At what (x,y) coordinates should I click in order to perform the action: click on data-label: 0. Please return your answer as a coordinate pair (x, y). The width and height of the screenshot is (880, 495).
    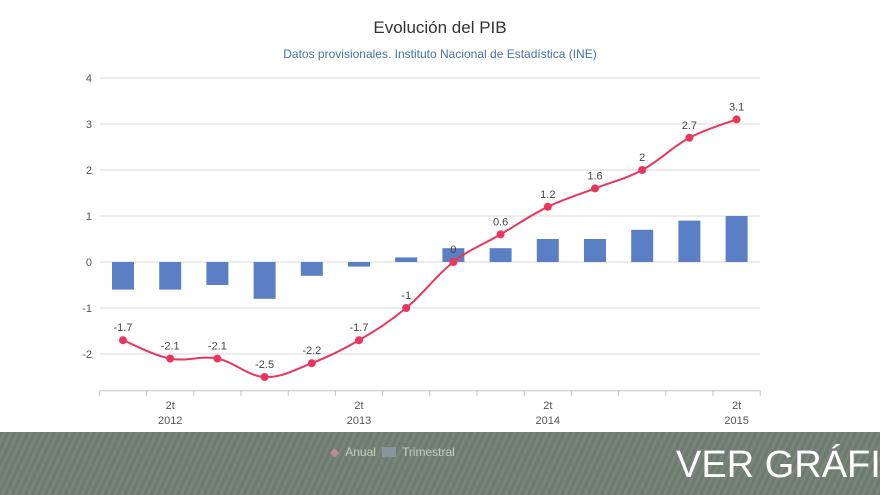
    Looking at the image, I should click on (453, 250).